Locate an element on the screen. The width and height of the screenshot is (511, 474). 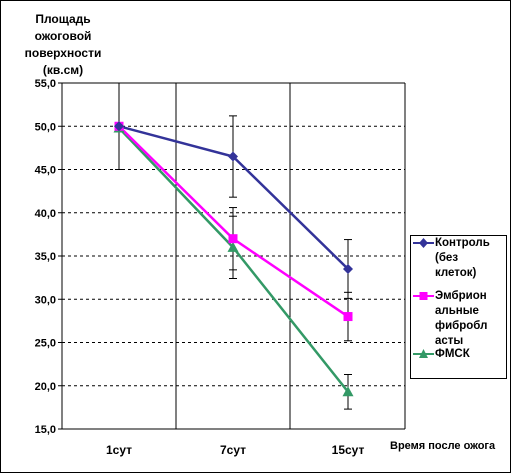
legend-text-control: Контроль (без клеток) is located at coordinates (462, 258).